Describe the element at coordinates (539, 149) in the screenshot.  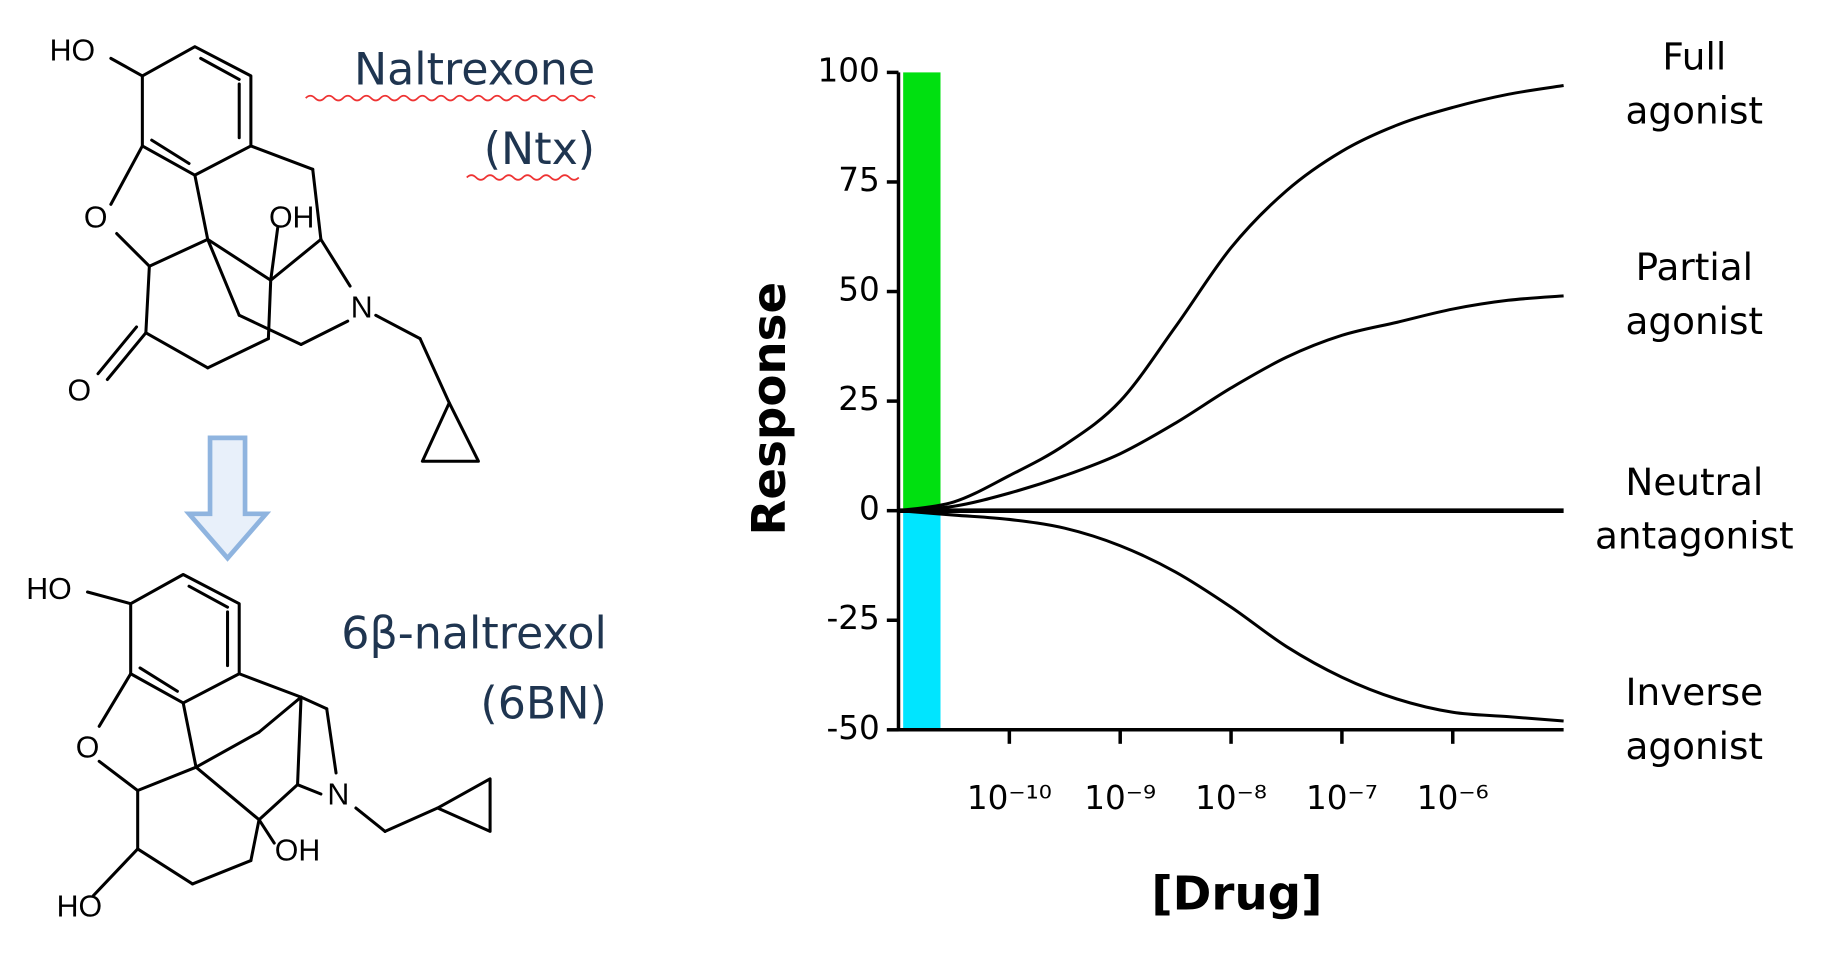
I see `molecule-abbrev: (Ntx)` at that location.